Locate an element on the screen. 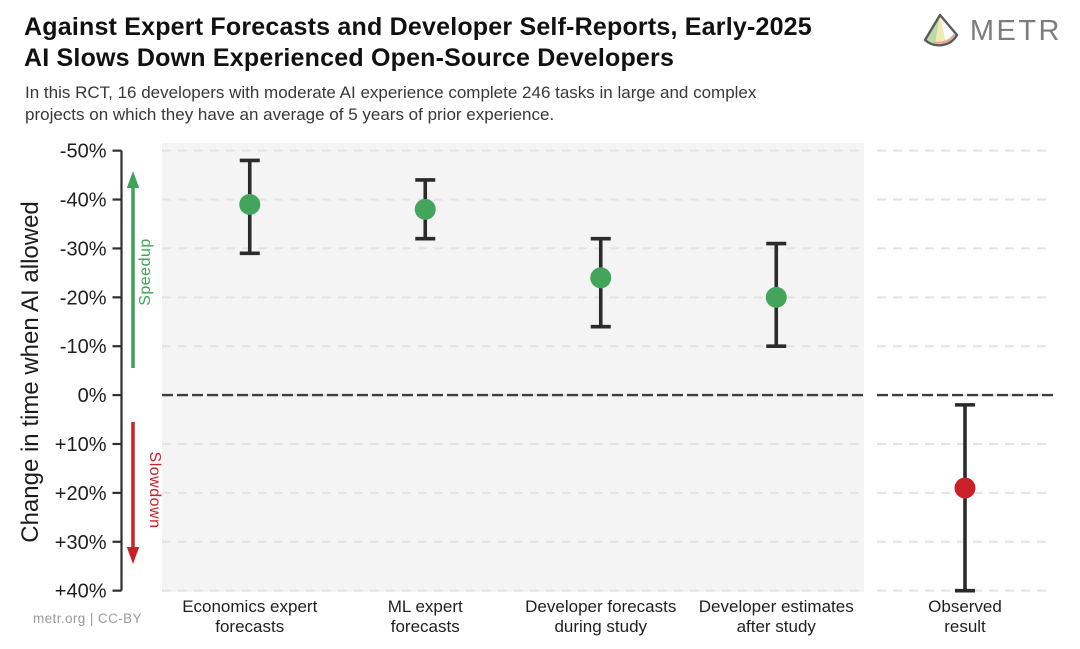 This screenshot has height=649, width=1080. y-tick-label--20%: -20% is located at coordinates (83, 298).